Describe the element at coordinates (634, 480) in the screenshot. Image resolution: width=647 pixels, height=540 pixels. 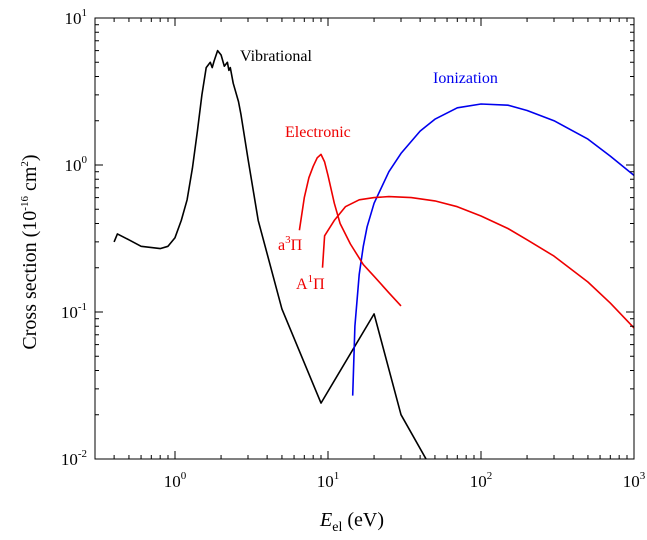
I see `x-tick-label: 10³` at that location.